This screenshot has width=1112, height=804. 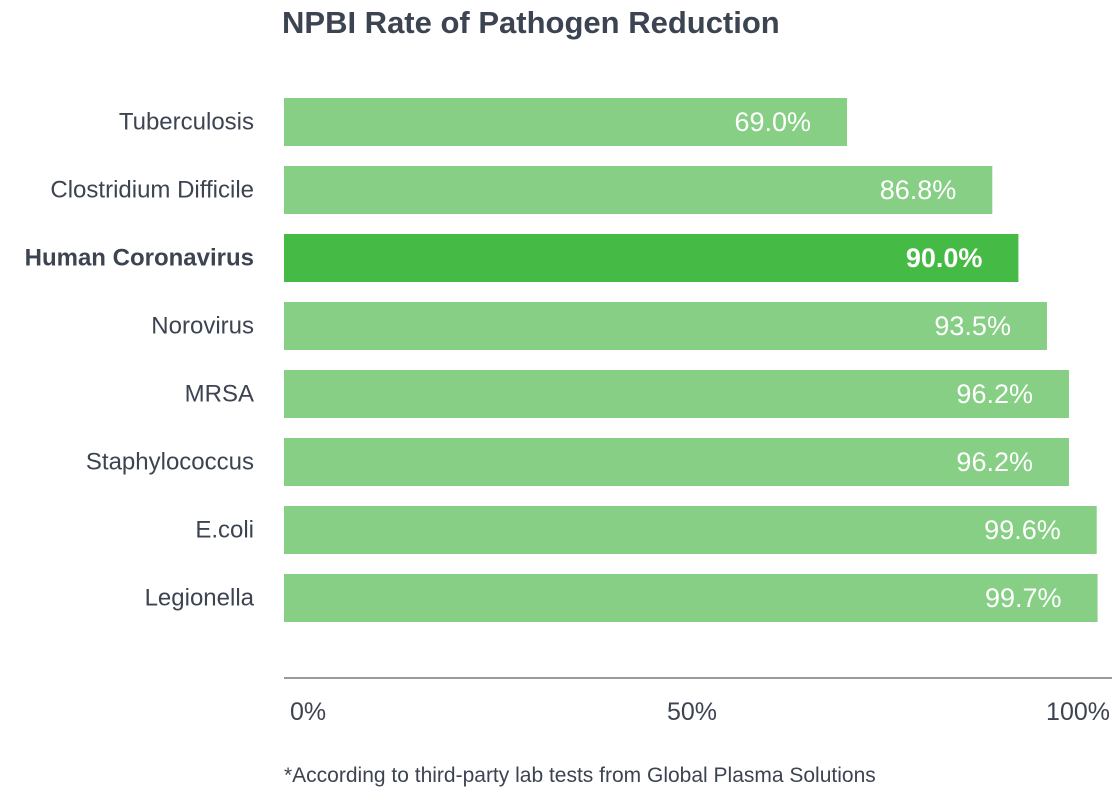 What do you see at coordinates (1078, 712) in the screenshot?
I see `x-tick-label-100: 100%` at bounding box center [1078, 712].